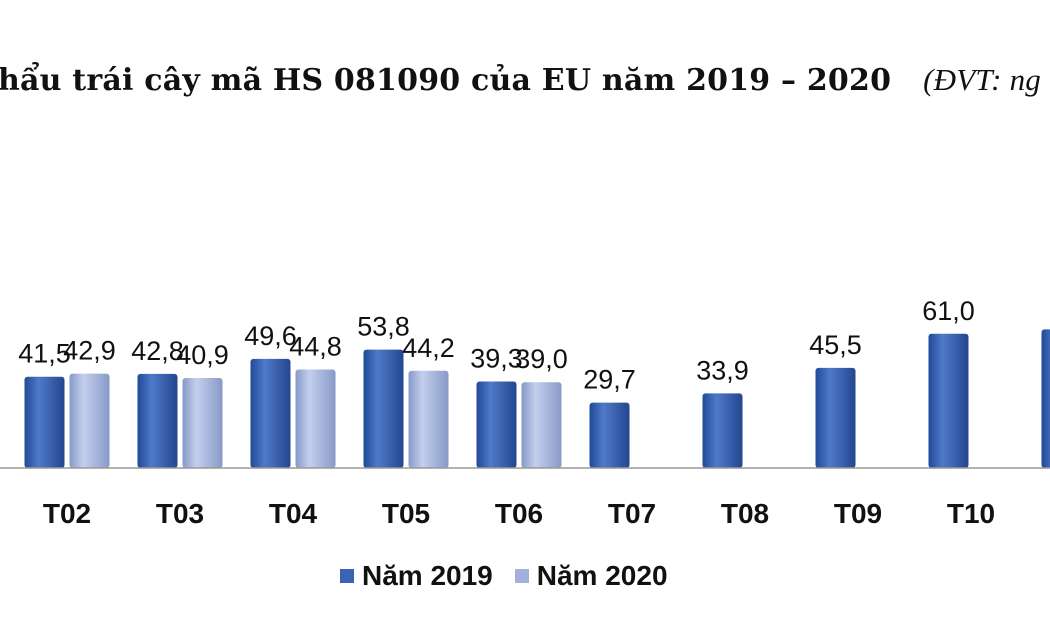  I want to click on data-label-t04-2020: 44,8, so click(315, 346).